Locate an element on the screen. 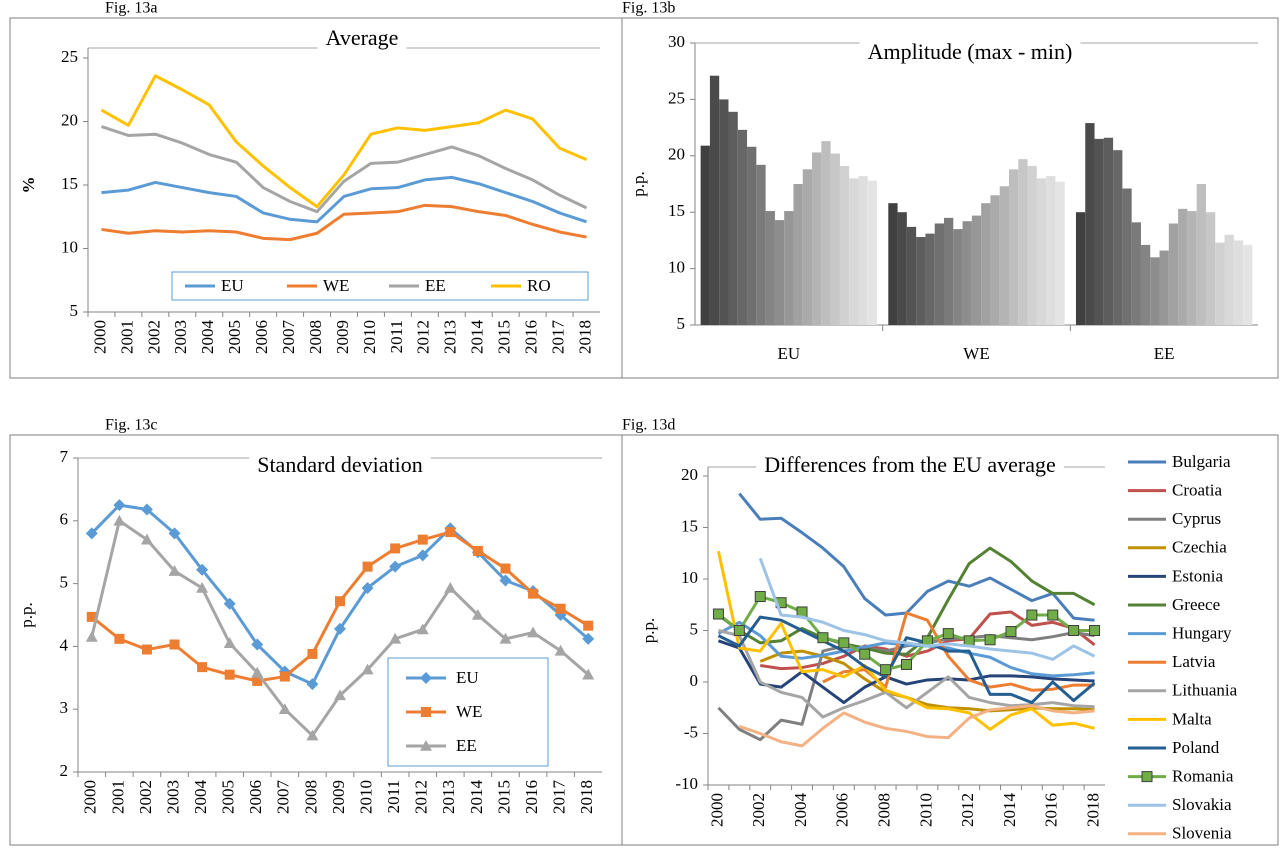 Image resolution: width=1283 pixels, height=848 pixels. legend-label: Lithuania is located at coordinates (1205, 690).